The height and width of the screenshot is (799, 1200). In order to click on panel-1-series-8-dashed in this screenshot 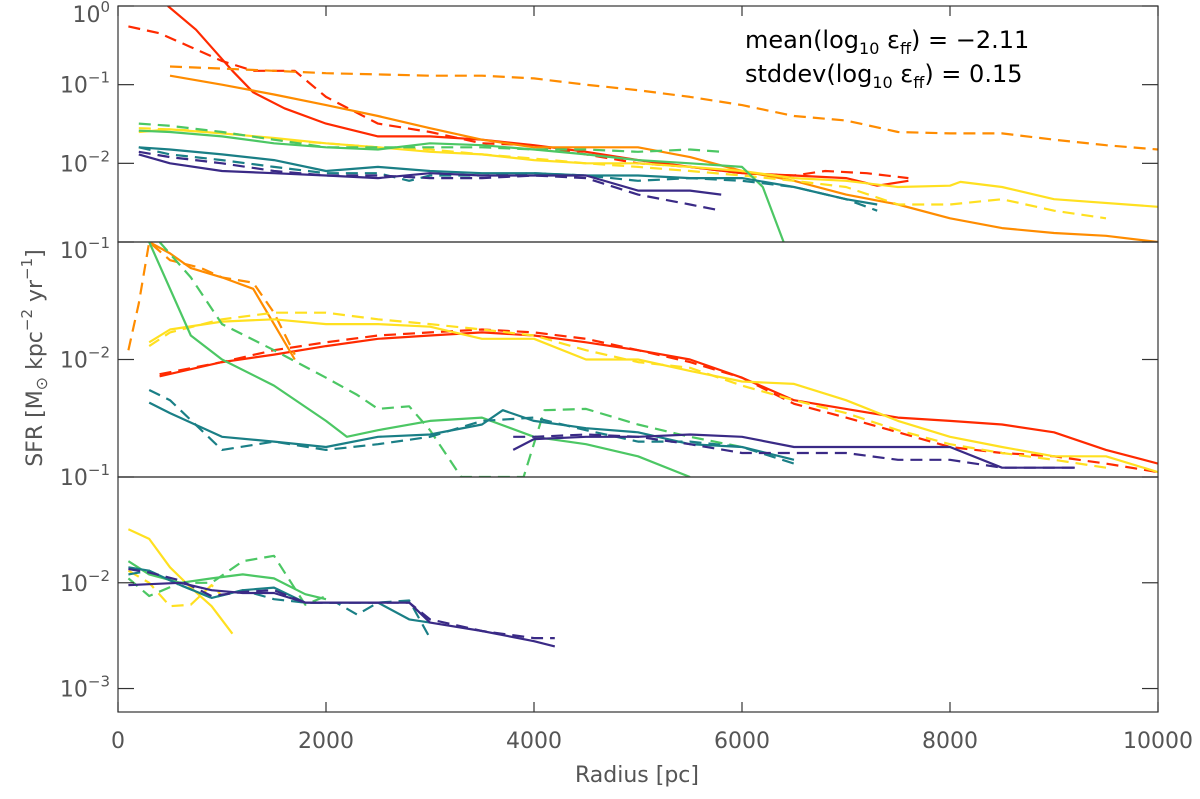, I will do `click(430, 137)`.